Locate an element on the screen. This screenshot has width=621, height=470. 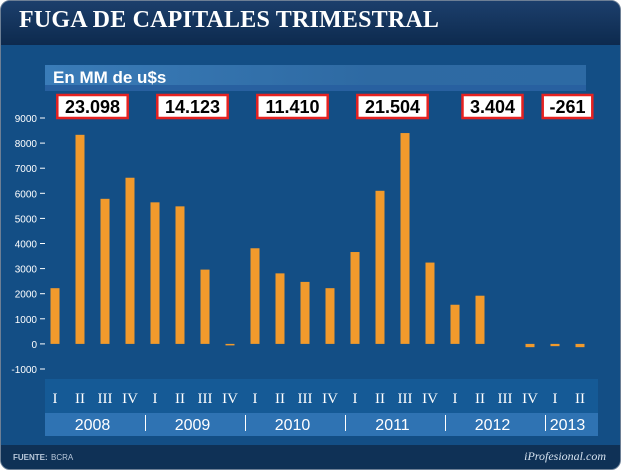
title-bar is located at coordinates (310, 23).